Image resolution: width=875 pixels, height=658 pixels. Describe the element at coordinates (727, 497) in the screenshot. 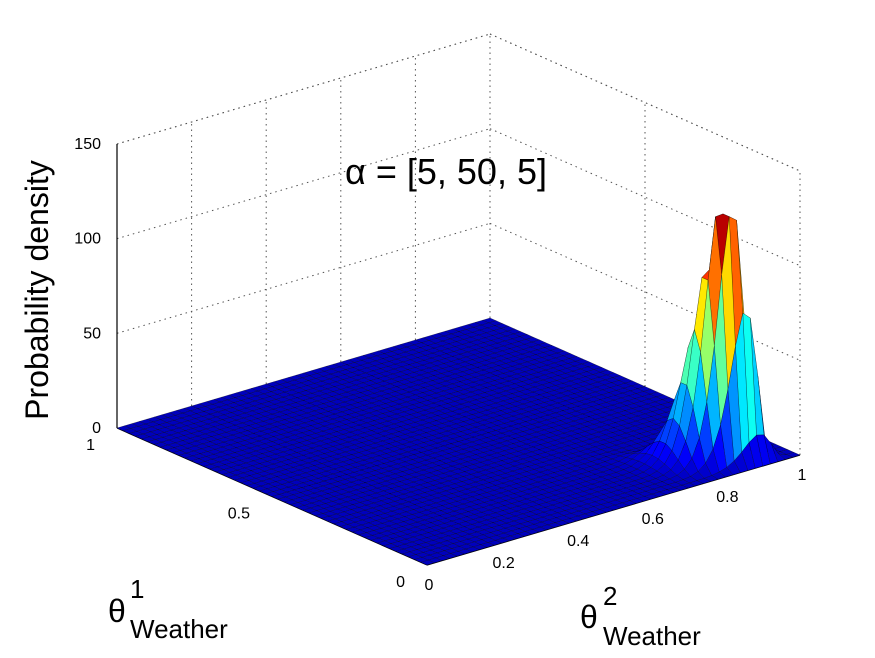

I see `y-tick-label: 0.8` at that location.